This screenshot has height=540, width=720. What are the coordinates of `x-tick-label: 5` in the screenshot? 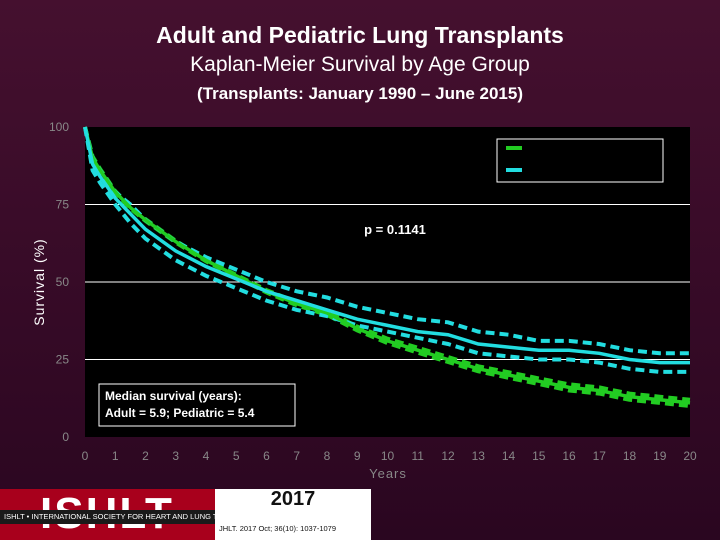 It's located at (236, 456).